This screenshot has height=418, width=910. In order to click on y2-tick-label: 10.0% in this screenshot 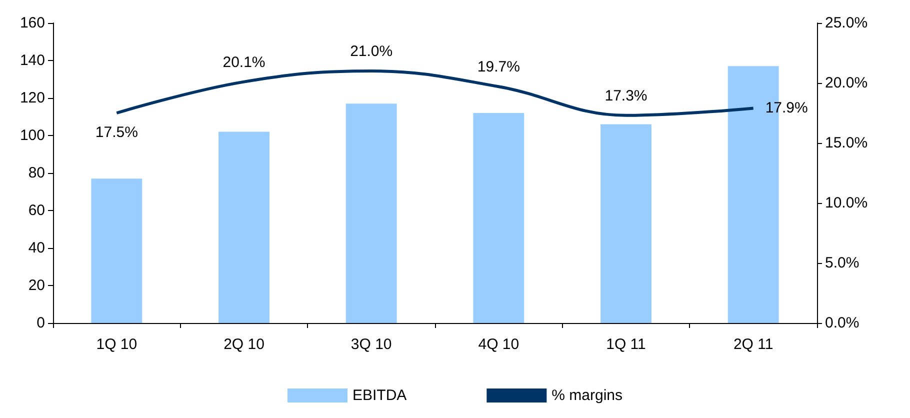, I will do `click(846, 203)`.